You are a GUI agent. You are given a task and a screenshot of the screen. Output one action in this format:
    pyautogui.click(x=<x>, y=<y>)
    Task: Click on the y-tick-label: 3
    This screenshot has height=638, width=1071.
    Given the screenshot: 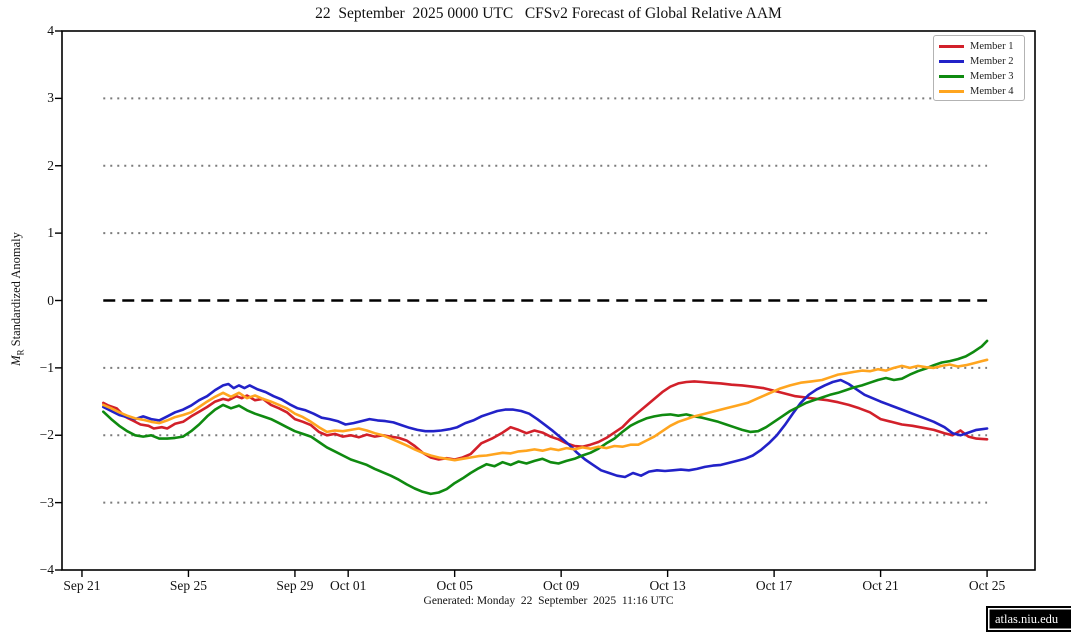 What is the action you would take?
    pyautogui.click(x=50, y=98)
    